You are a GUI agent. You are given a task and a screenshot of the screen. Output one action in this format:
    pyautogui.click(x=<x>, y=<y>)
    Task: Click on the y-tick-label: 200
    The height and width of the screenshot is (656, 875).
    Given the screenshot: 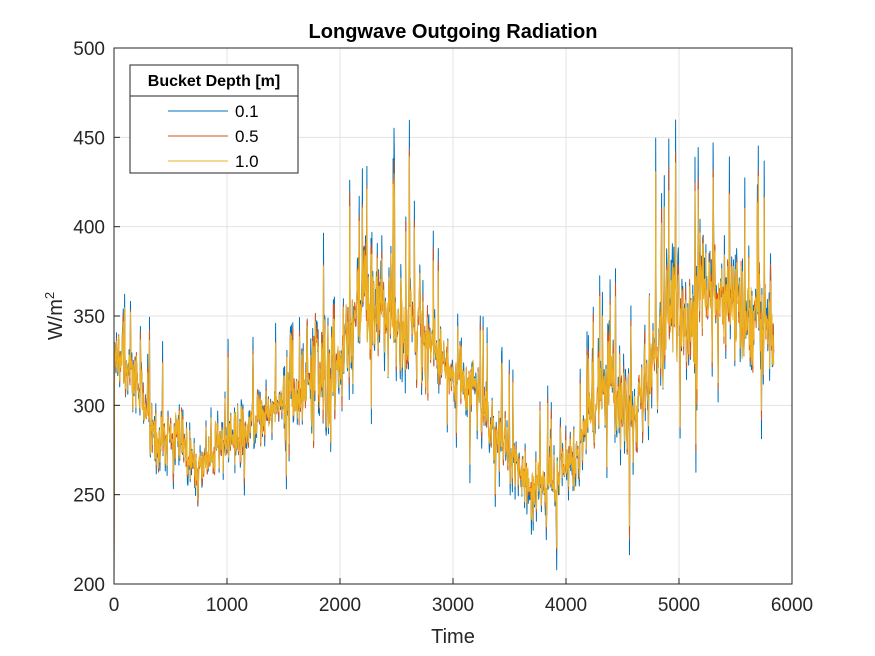 What is the action you would take?
    pyautogui.click(x=89, y=585)
    